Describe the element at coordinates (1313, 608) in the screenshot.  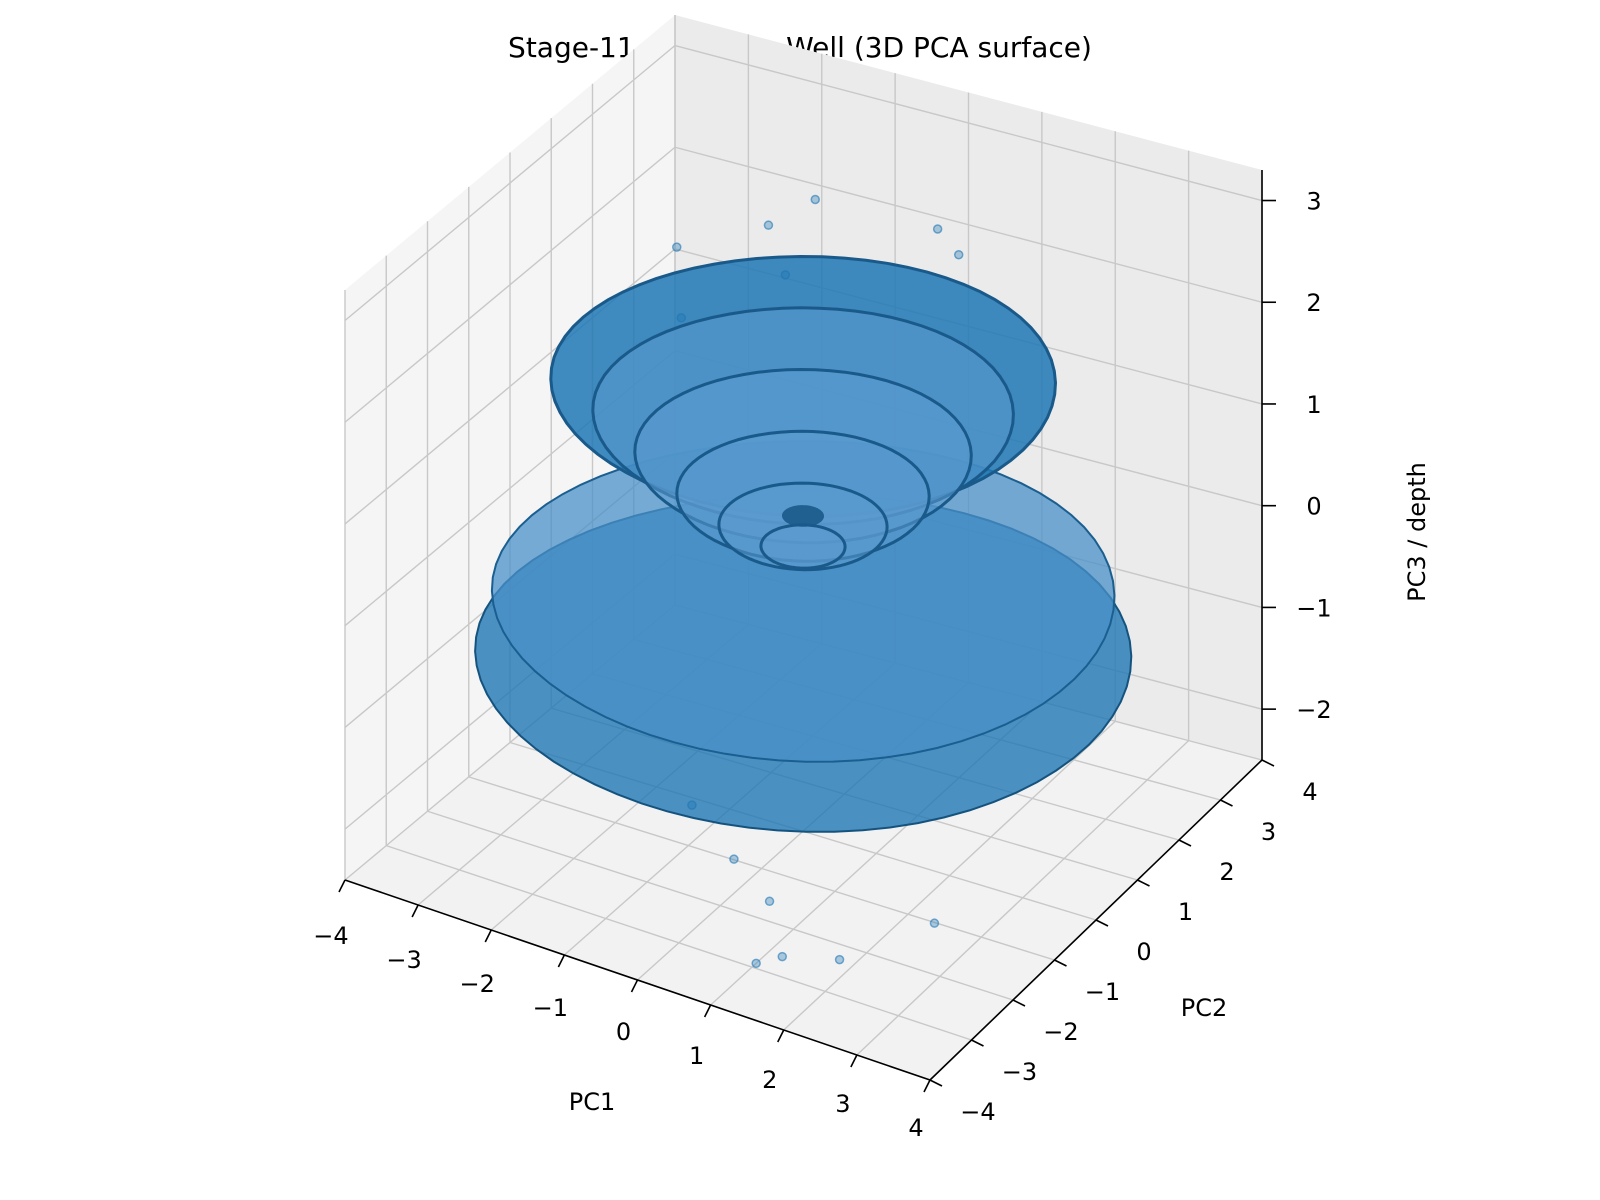
I see `z-tick-label: −1` at that location.